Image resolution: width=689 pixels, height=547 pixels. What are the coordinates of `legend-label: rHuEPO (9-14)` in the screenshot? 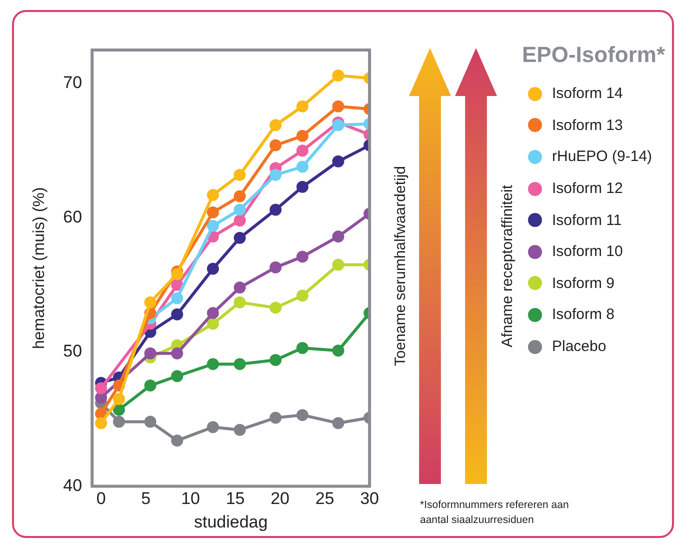 It's located at (602, 157).